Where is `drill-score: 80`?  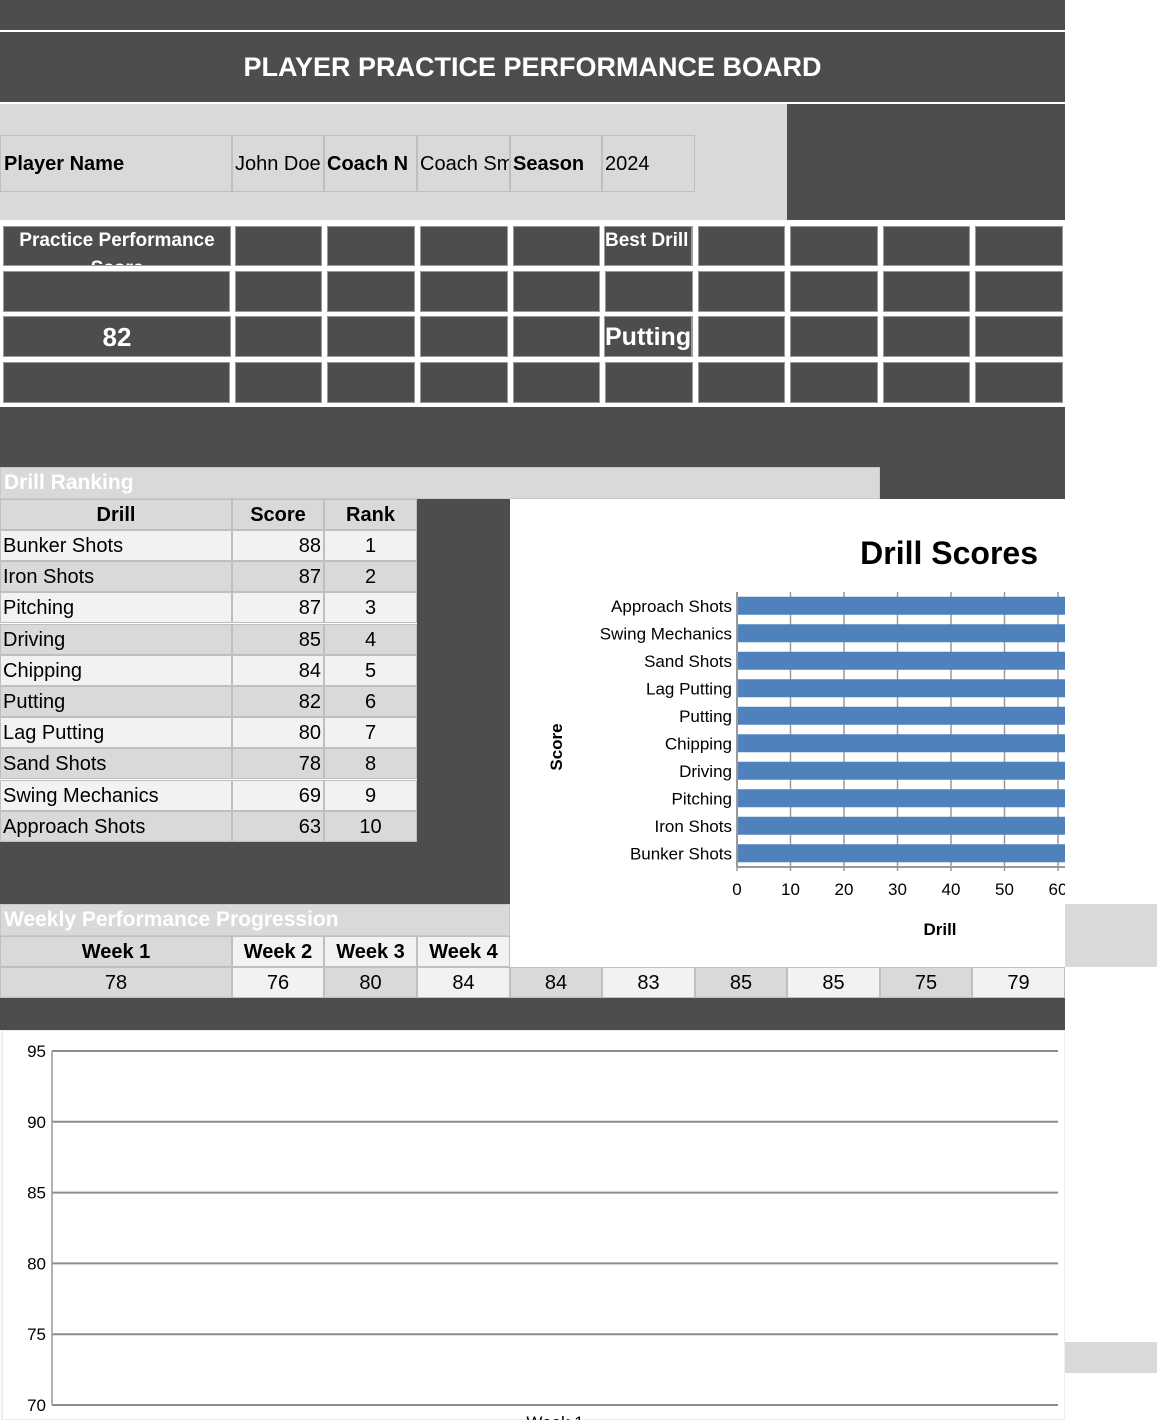 drill-score: 80 is located at coordinates (278, 733).